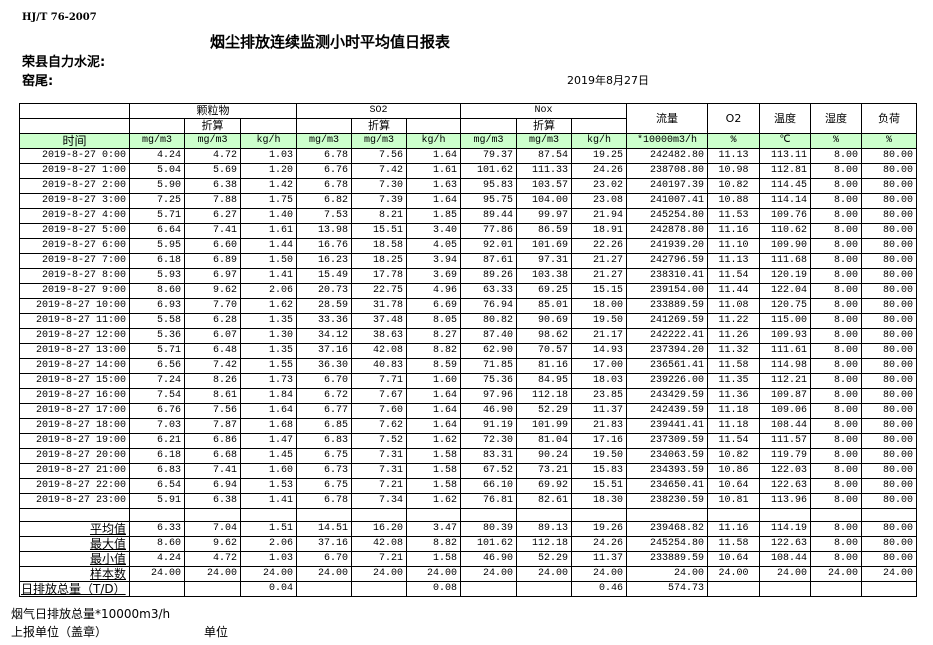  Describe the element at coordinates (733, 351) in the screenshot. I see `cell-o2: 11.32` at that location.